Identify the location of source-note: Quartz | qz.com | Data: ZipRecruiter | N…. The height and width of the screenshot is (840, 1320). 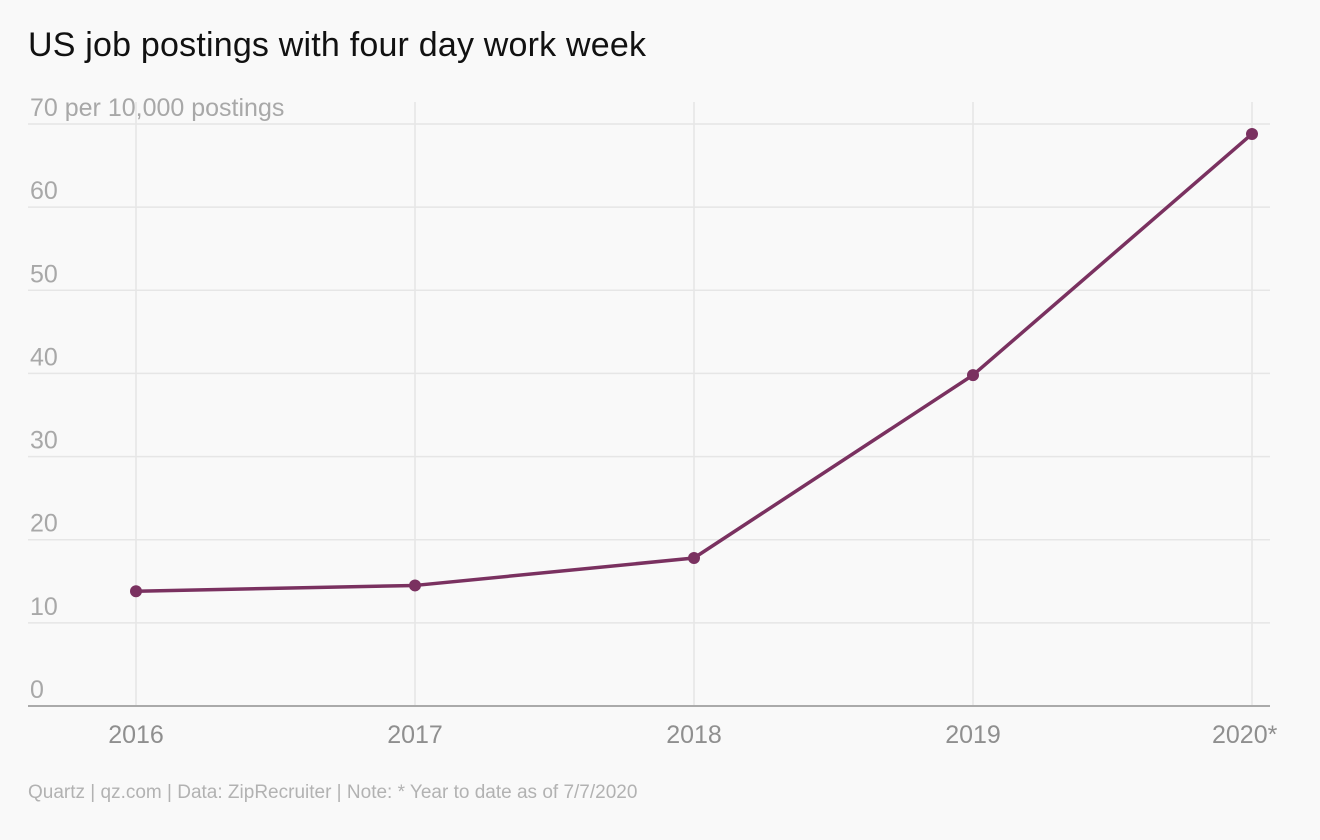
(333, 792).